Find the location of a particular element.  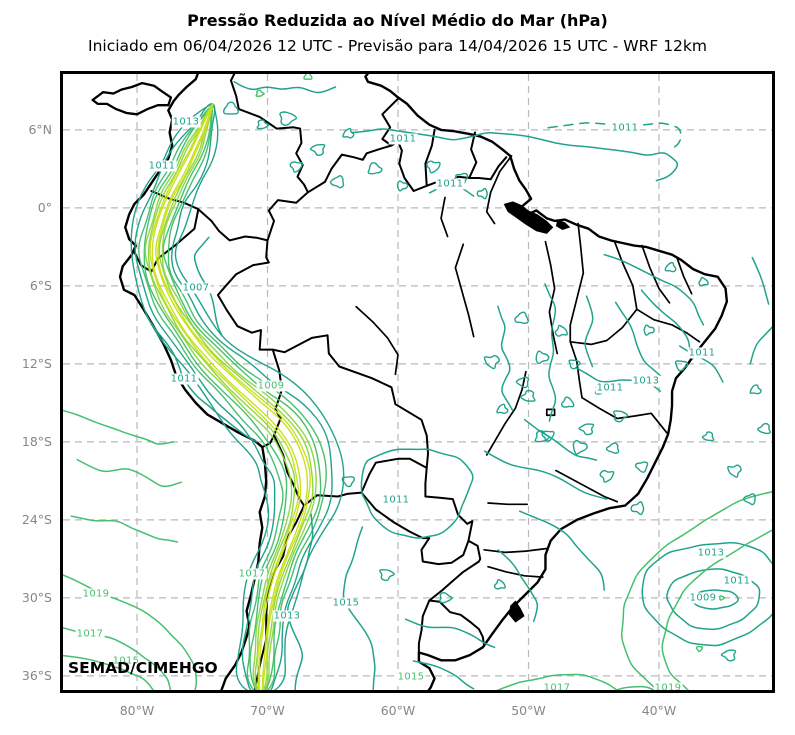

lat-tick-label: 24°S is located at coordinates (36, 519).